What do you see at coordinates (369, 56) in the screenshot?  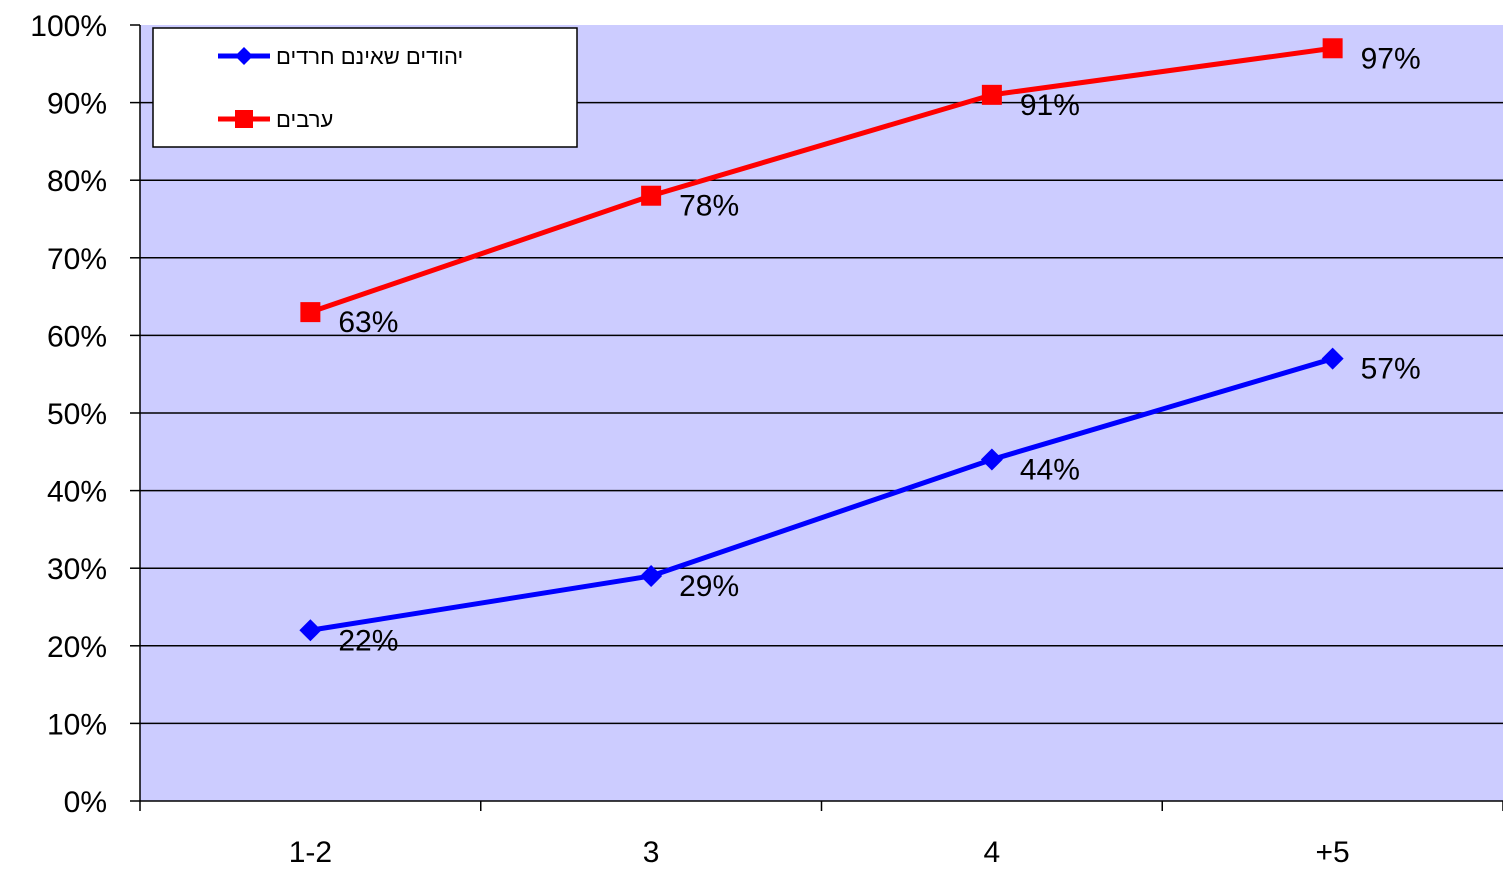 I see `legend-label-0: יהודים שאינם חרדים` at bounding box center [369, 56].